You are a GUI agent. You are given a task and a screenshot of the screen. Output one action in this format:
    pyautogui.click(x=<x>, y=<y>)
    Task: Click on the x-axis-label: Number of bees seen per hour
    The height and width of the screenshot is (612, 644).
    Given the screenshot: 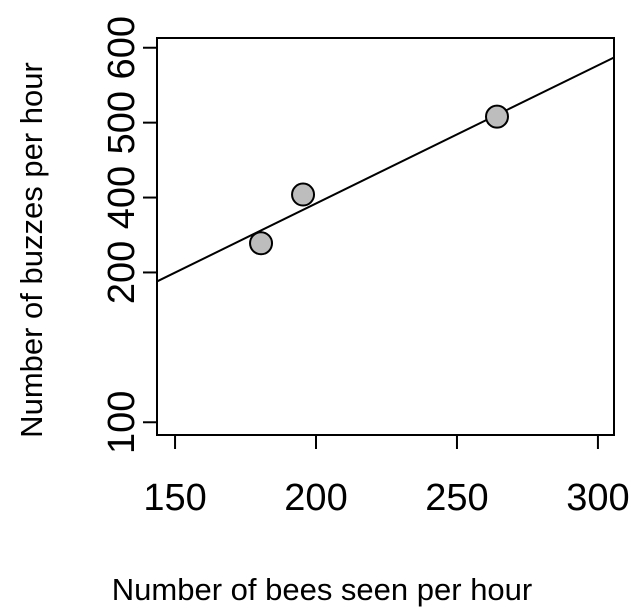 What is the action you would take?
    pyautogui.click(x=322, y=589)
    